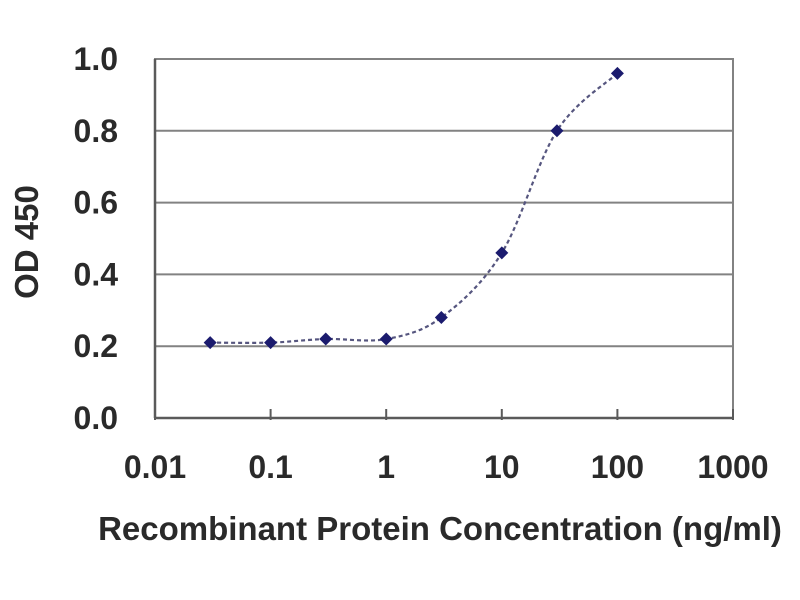 The width and height of the screenshot is (800, 600). Describe the element at coordinates (386, 467) in the screenshot. I see `x-tick-label-1: 1` at that location.